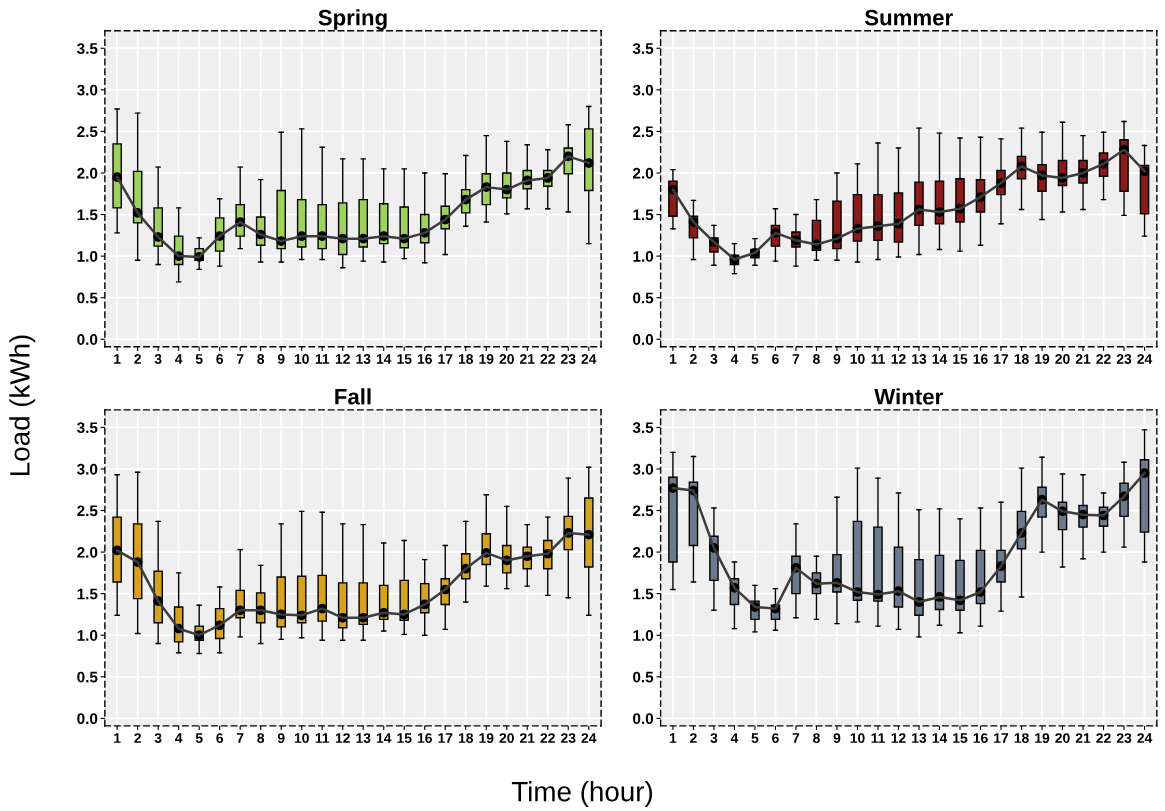 This screenshot has height=811, width=1165. What do you see at coordinates (352, 19) in the screenshot?
I see `chart-title: Spring` at bounding box center [352, 19].